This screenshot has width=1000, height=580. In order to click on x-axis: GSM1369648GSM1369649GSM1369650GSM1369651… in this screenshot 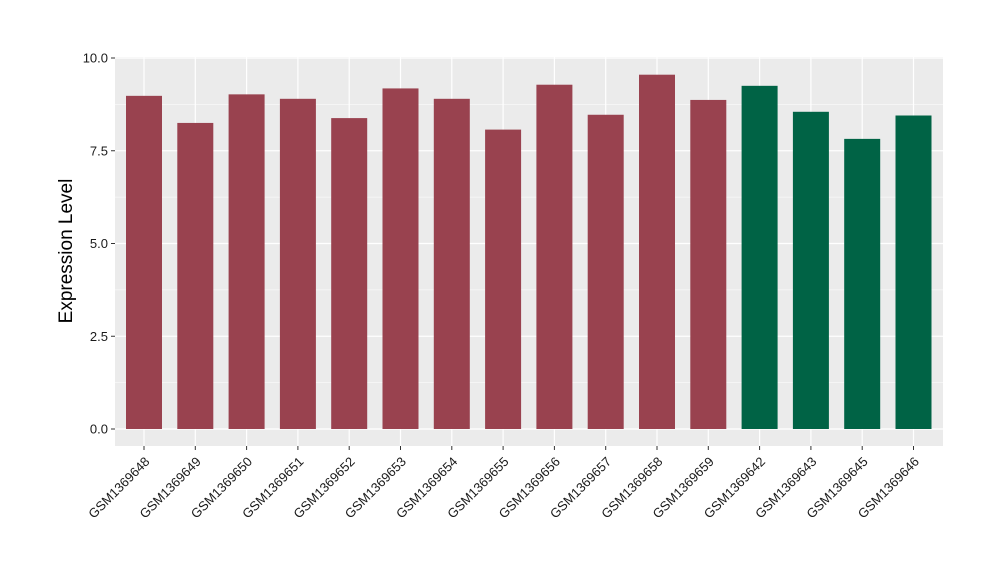, I will do `click(503, 483)`.